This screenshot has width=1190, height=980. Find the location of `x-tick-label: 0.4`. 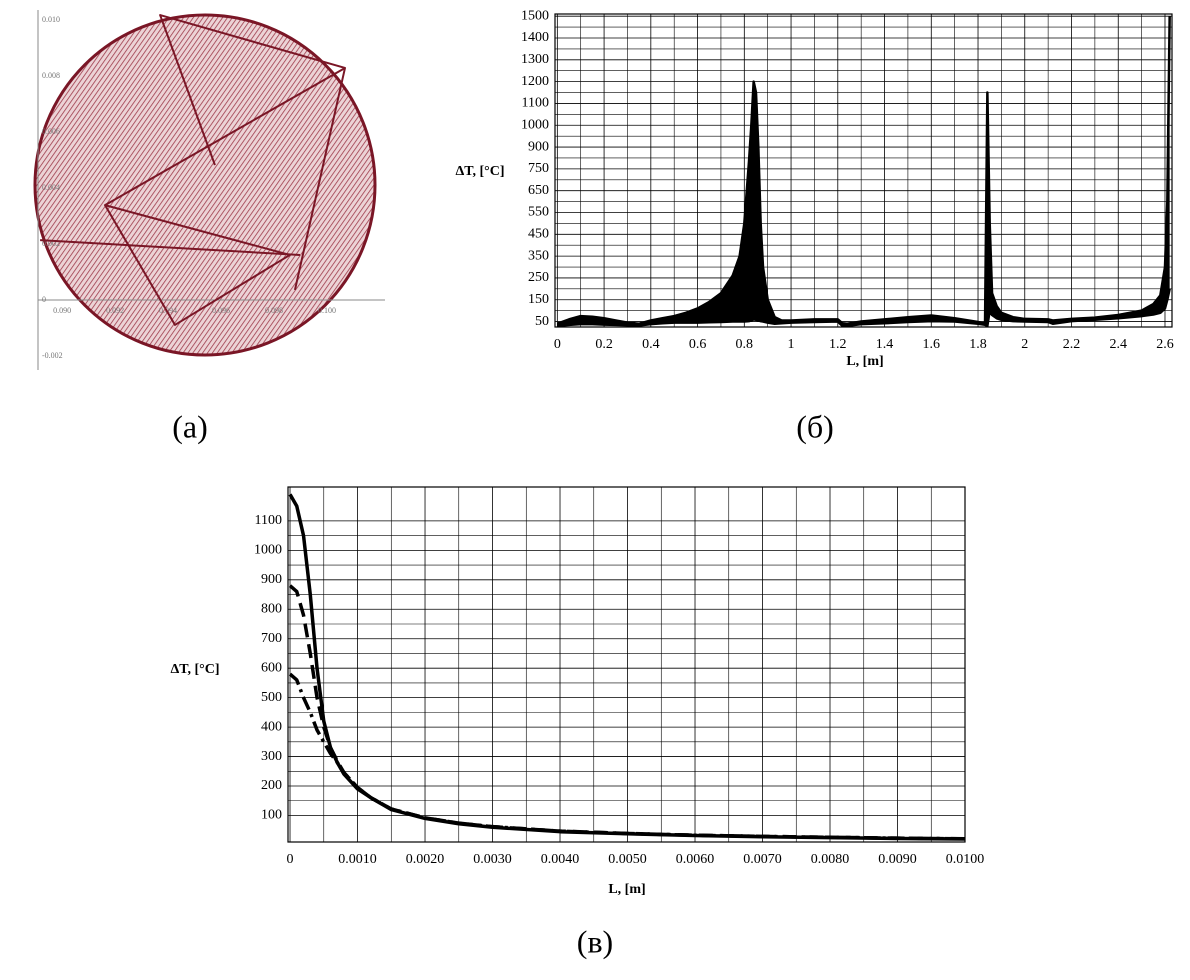

x-tick-label: 0.4 is located at coordinates (651, 344).